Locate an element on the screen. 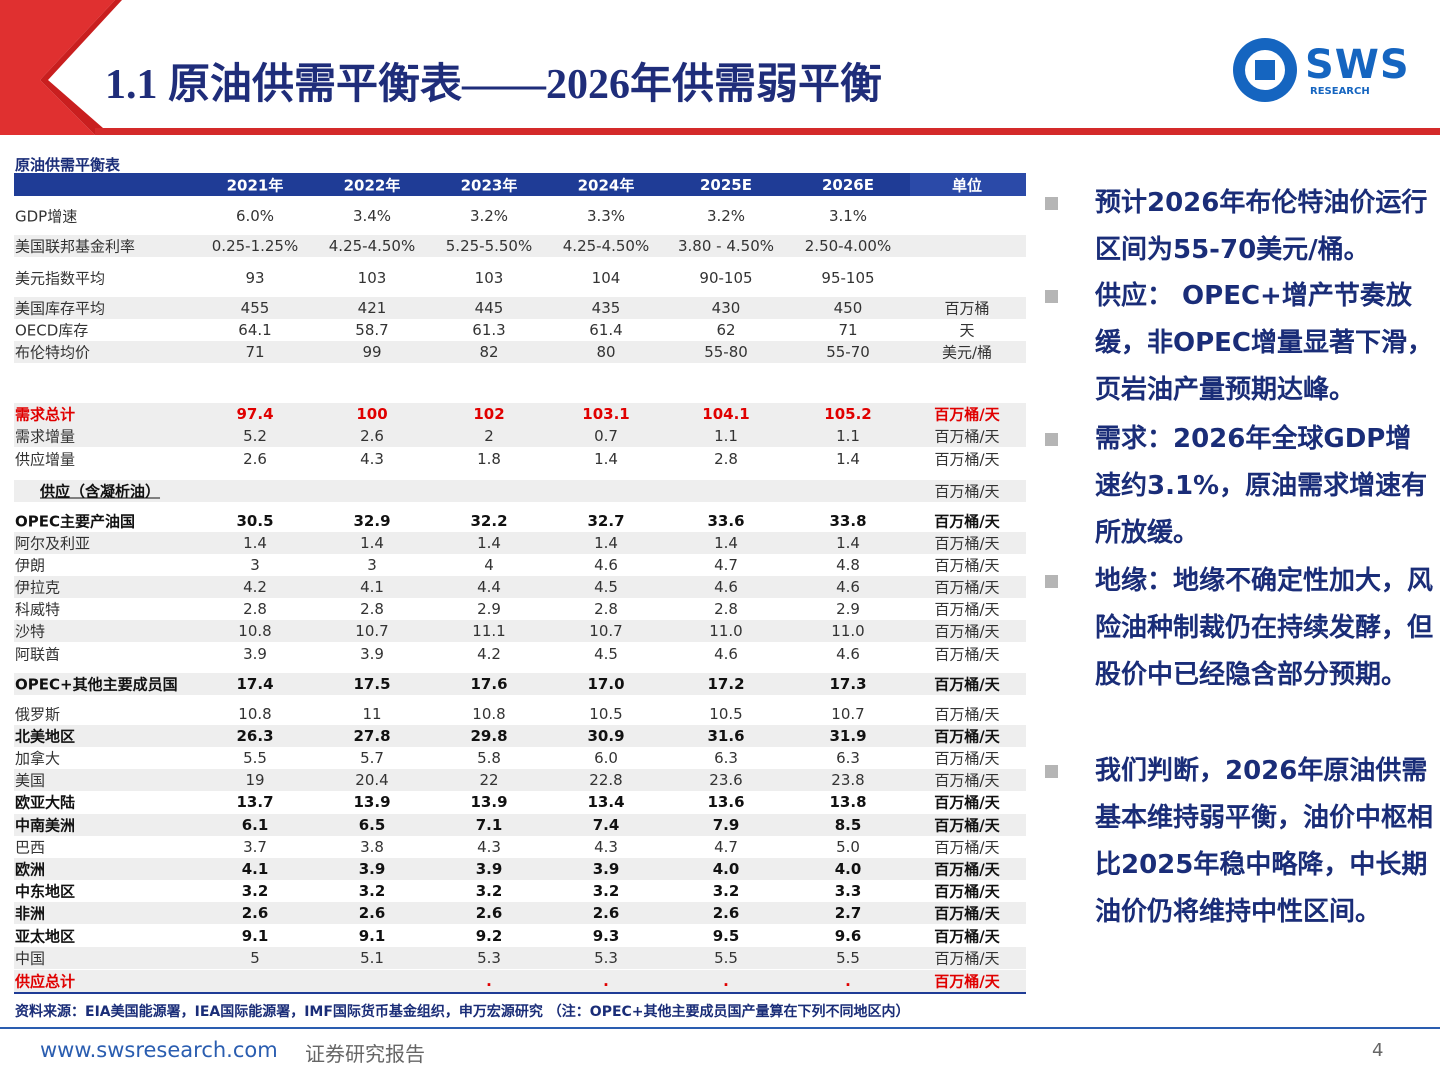 The width and height of the screenshot is (1440, 1080). title: 1.1 原油供需平衡表——2026年供需弱平衡 is located at coordinates (494, 85).